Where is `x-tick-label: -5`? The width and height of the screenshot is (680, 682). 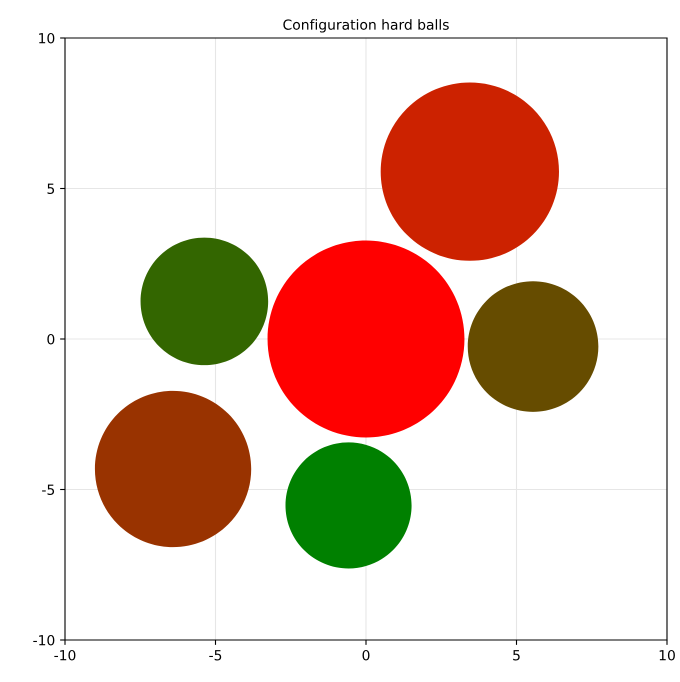
x-tick-label: -5 is located at coordinates (215, 655).